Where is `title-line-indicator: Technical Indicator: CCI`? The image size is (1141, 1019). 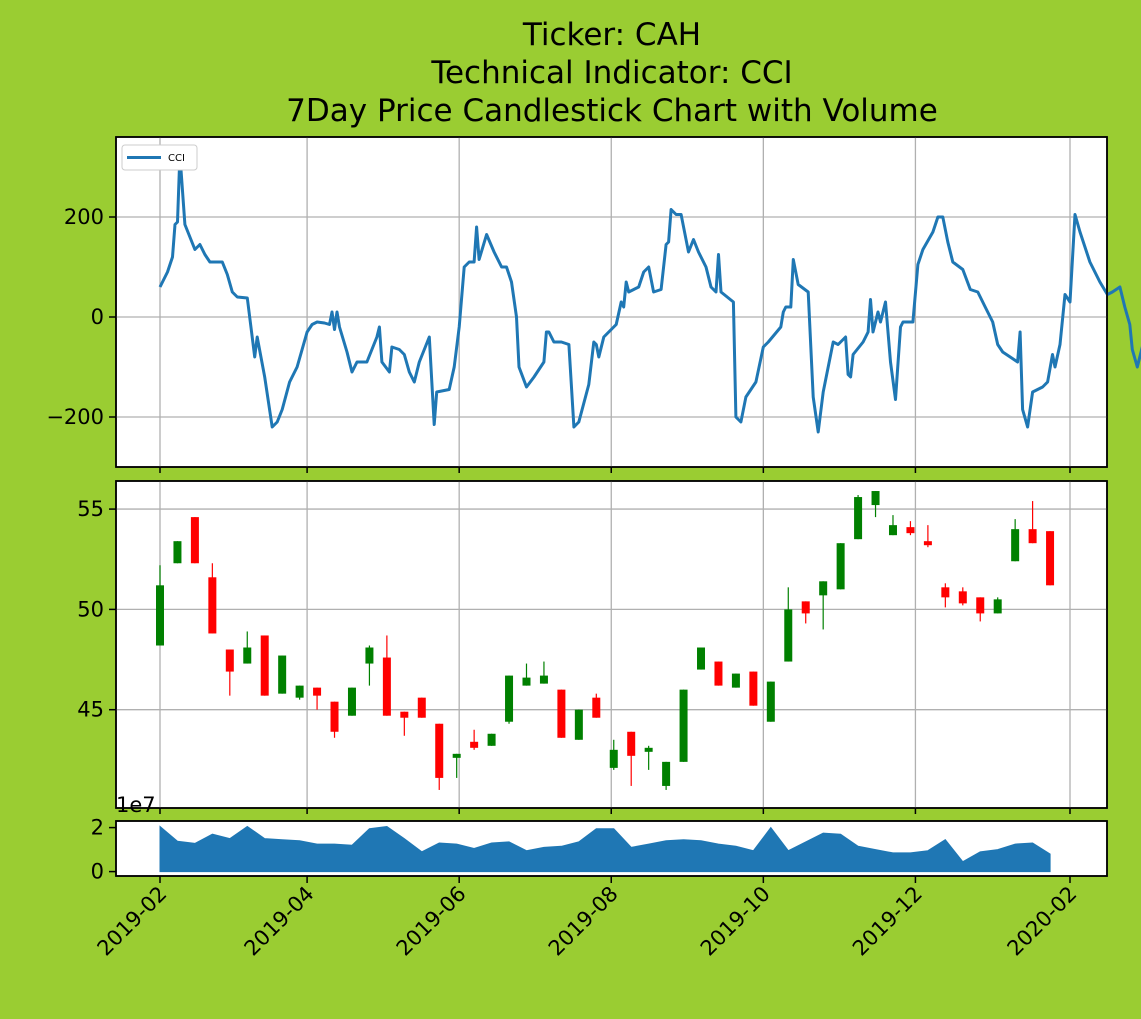
title-line-indicator: Technical Indicator: CCI is located at coordinates (611, 73).